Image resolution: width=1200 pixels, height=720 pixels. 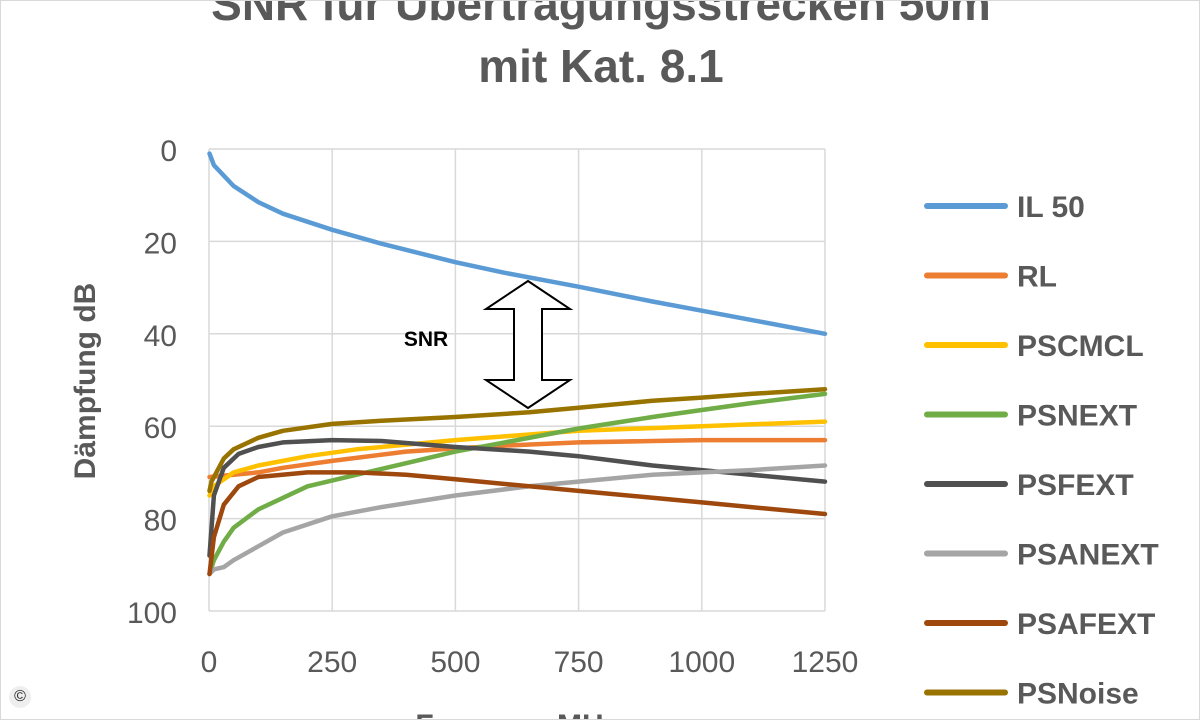 I want to click on legend-item: PSNoise, so click(x=1031, y=694).